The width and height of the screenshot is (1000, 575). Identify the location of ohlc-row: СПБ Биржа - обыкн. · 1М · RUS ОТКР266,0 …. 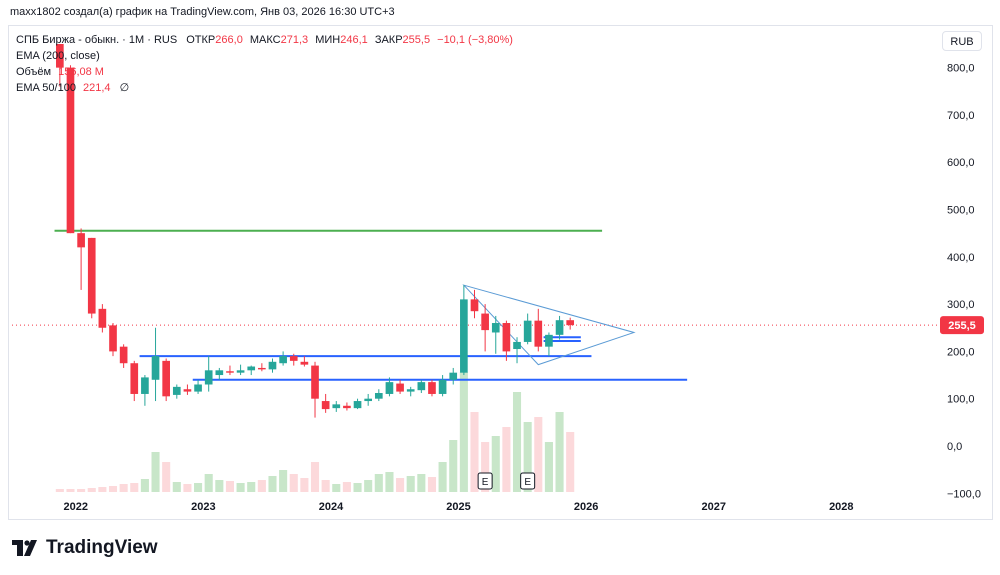
(264, 40).